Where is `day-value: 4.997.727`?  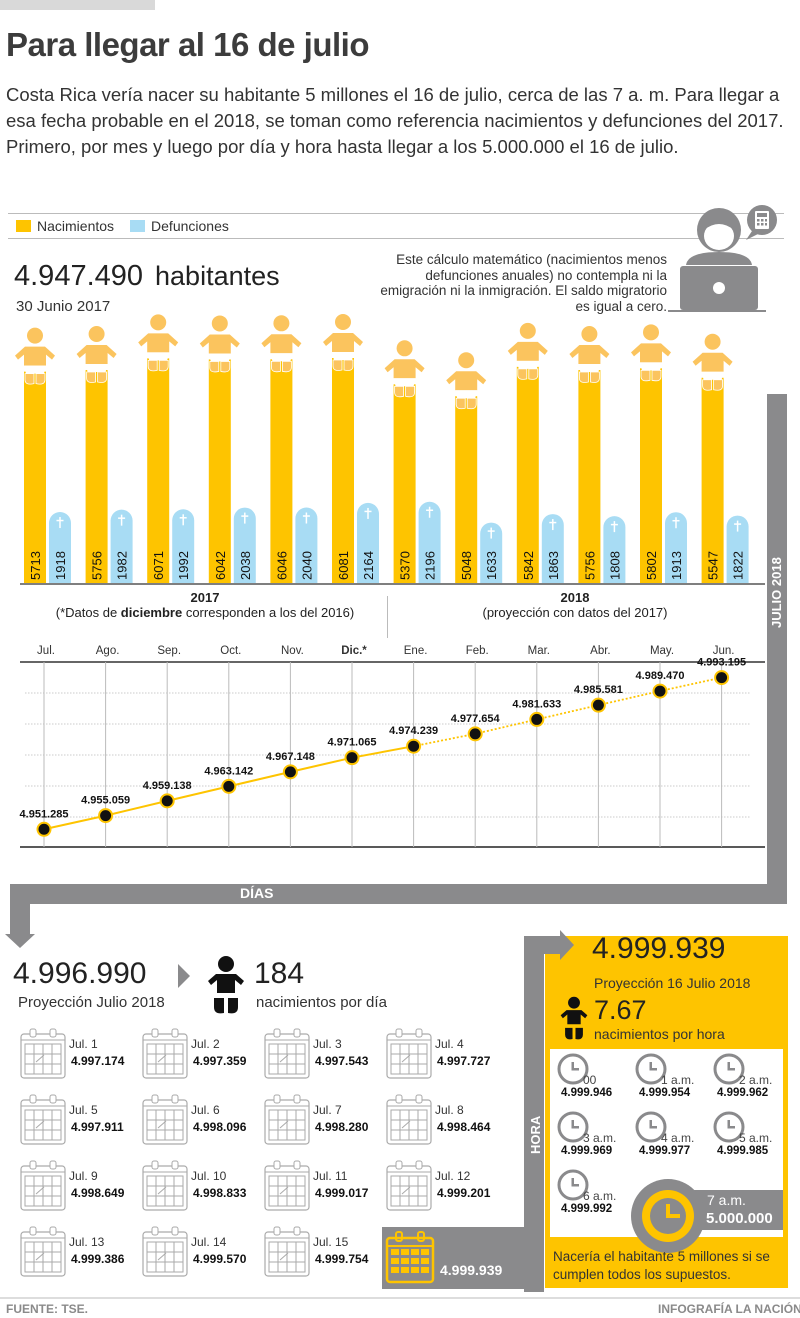
day-value: 4.997.727 is located at coordinates (464, 1061).